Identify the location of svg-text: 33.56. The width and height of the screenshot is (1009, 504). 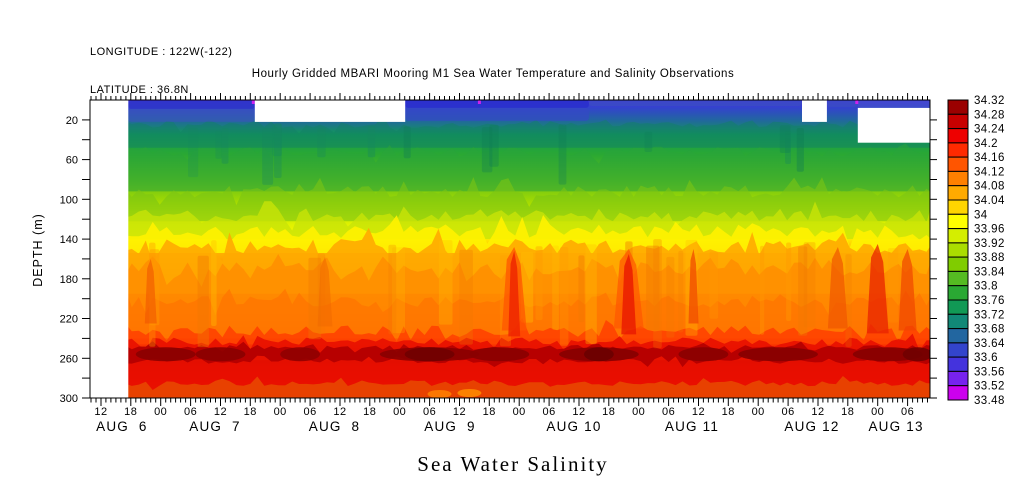
(989, 372).